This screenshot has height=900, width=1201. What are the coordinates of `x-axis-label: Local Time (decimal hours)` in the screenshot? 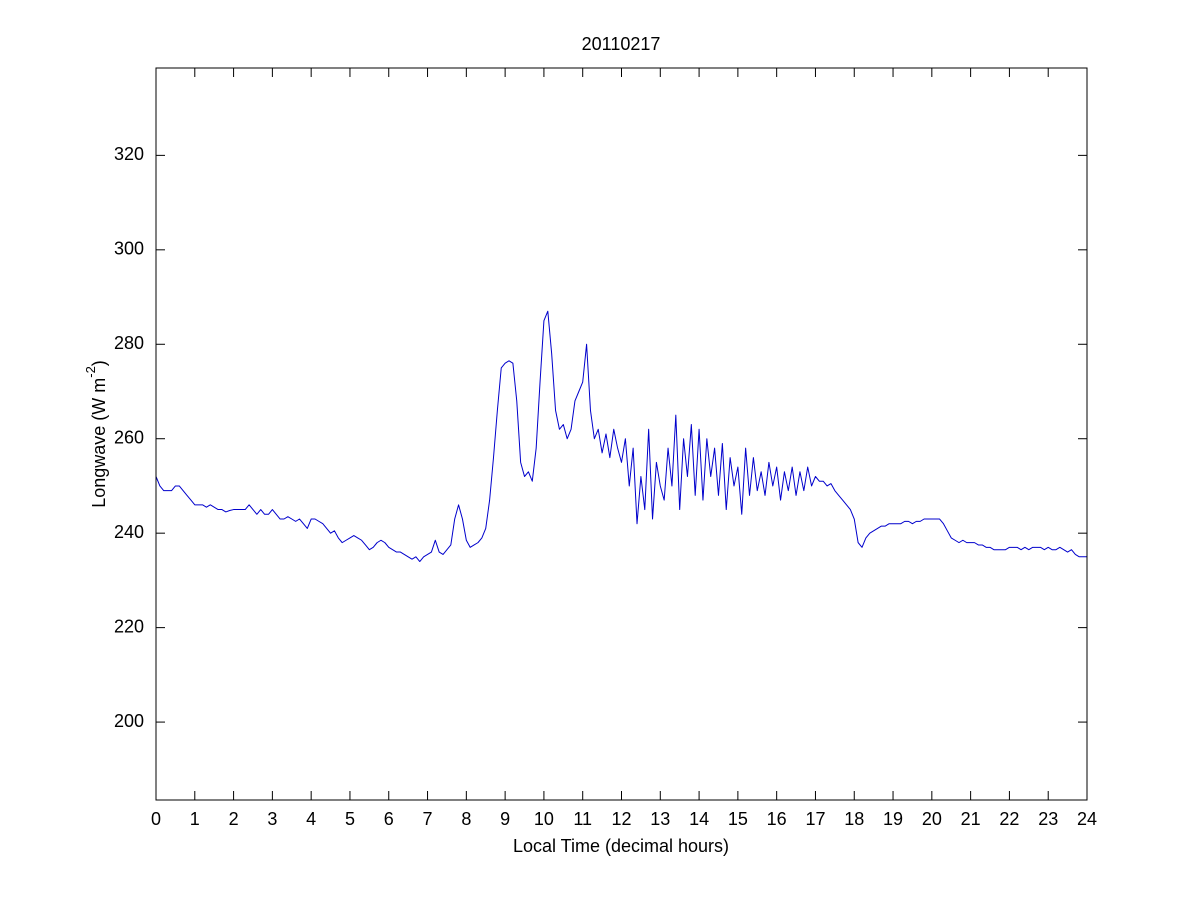 It's located at (621, 846).